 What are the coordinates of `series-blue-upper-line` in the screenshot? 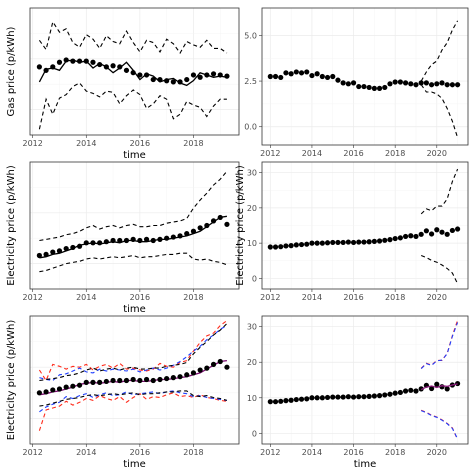 It's located at (133, 353).